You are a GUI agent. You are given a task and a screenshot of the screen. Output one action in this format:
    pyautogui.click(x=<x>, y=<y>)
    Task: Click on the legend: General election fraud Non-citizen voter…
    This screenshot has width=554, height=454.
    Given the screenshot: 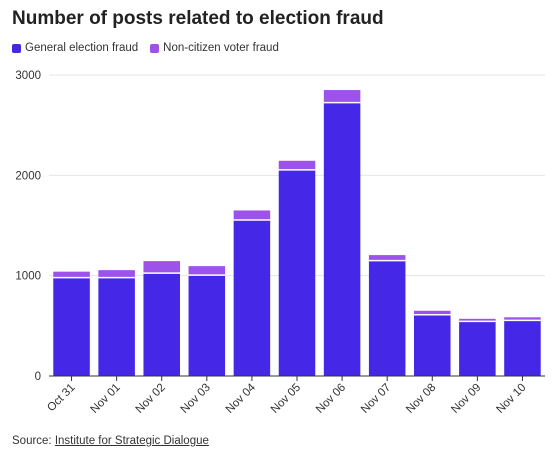 What is the action you would take?
    pyautogui.click(x=145, y=48)
    